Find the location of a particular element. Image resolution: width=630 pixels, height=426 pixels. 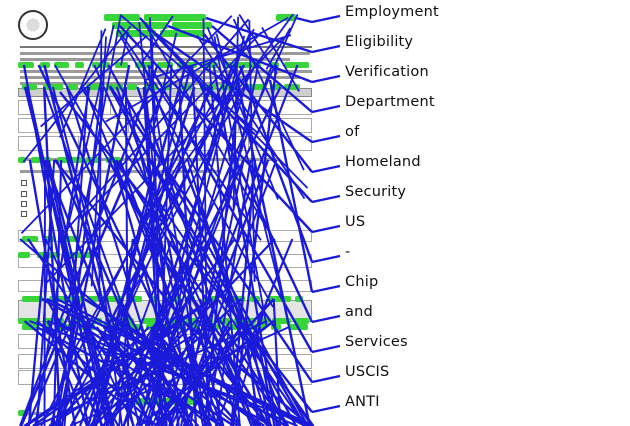

word-label: Eligibility is located at coordinates (379, 42).